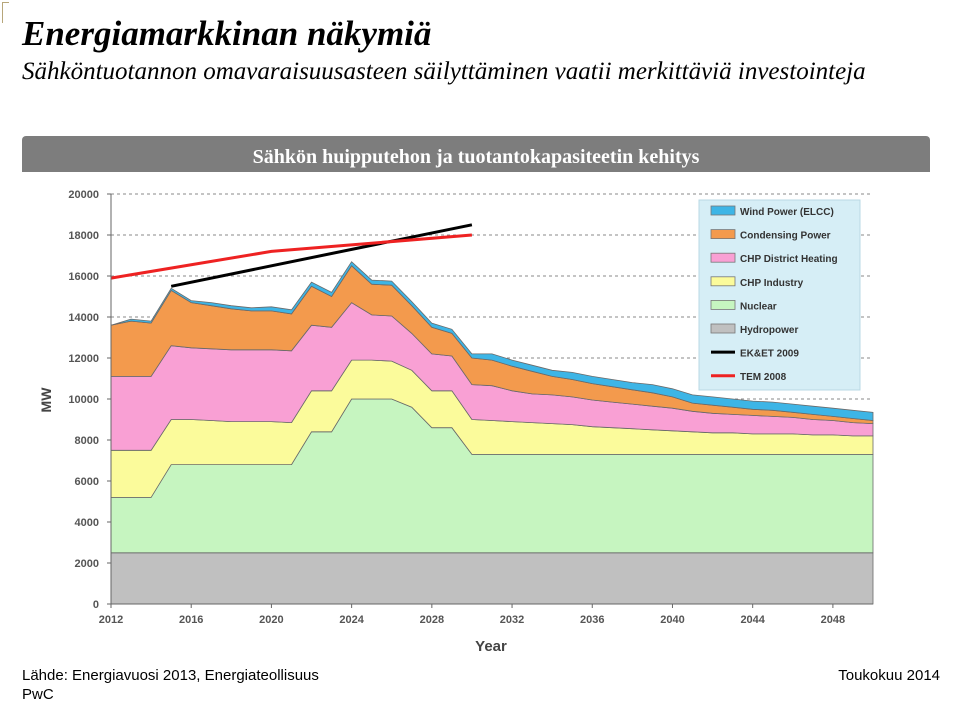  I want to click on x-tick-label-8: 2044, so click(752, 620).